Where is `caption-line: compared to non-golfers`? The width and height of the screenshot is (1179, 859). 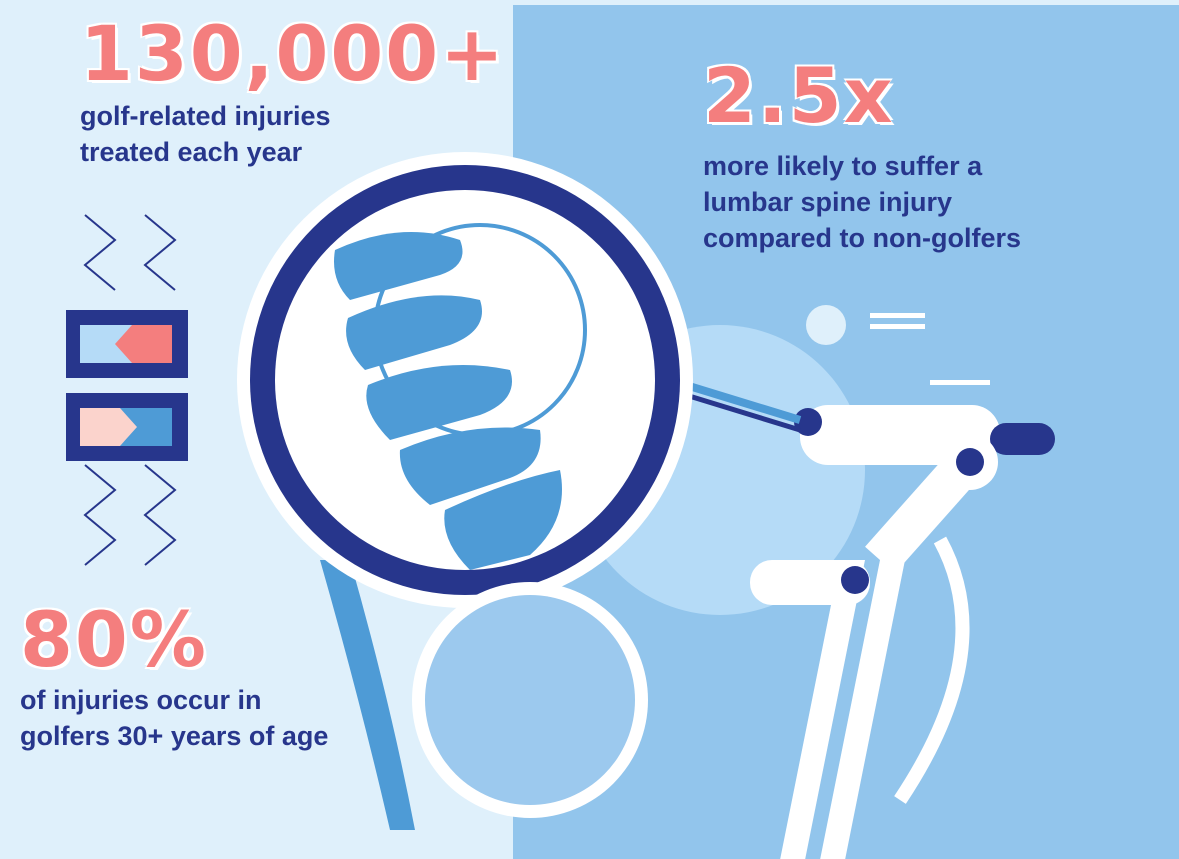
caption-line: compared to non-golfers is located at coordinates (862, 238).